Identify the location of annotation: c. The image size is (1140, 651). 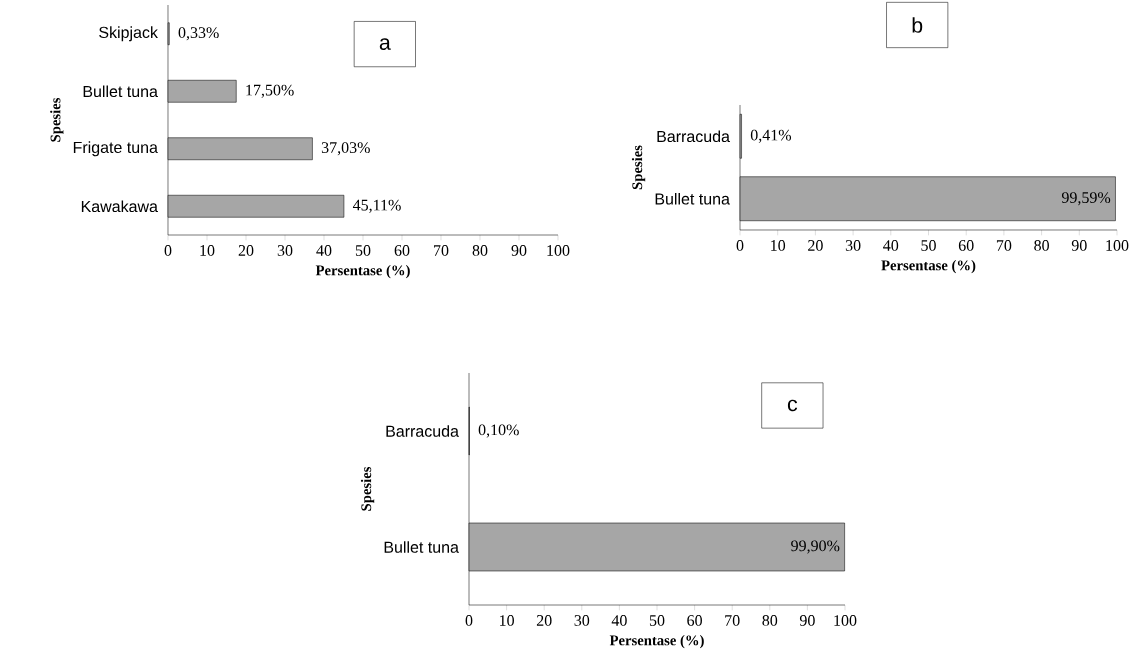
(792, 405).